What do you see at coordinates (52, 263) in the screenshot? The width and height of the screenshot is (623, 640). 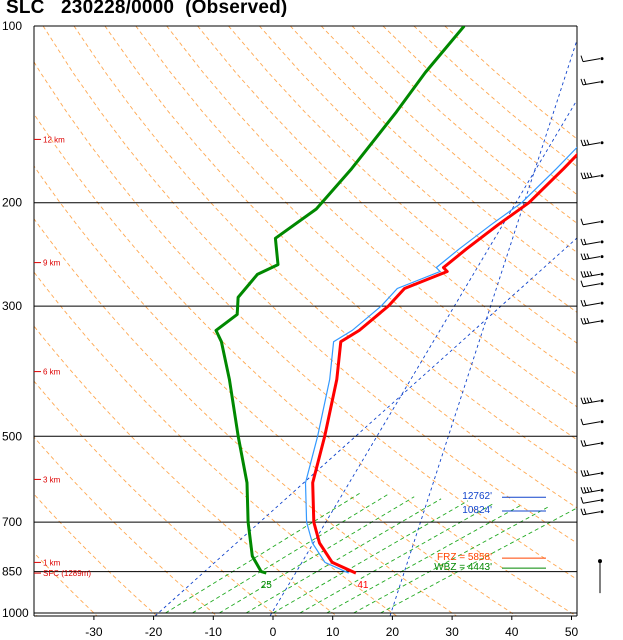 I see `height-label: 9 km` at bounding box center [52, 263].